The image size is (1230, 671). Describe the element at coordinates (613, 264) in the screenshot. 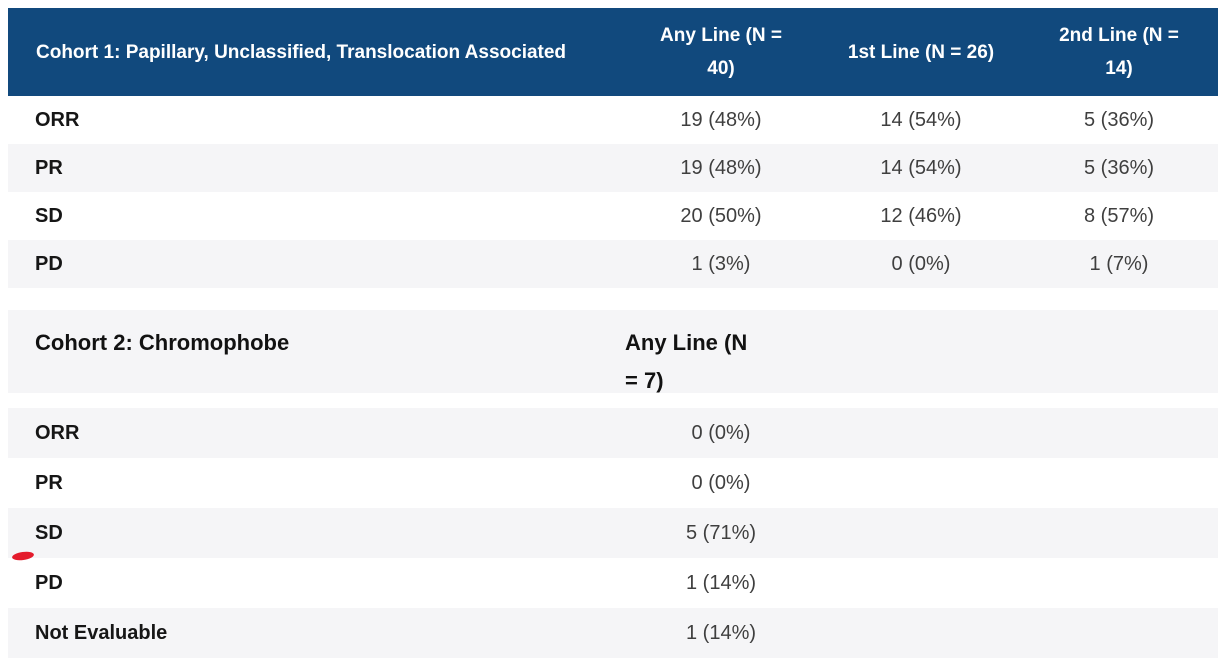

I see `table-row-pd: PD 1 (3%) 0 (0%) 1 (7%)` at that location.